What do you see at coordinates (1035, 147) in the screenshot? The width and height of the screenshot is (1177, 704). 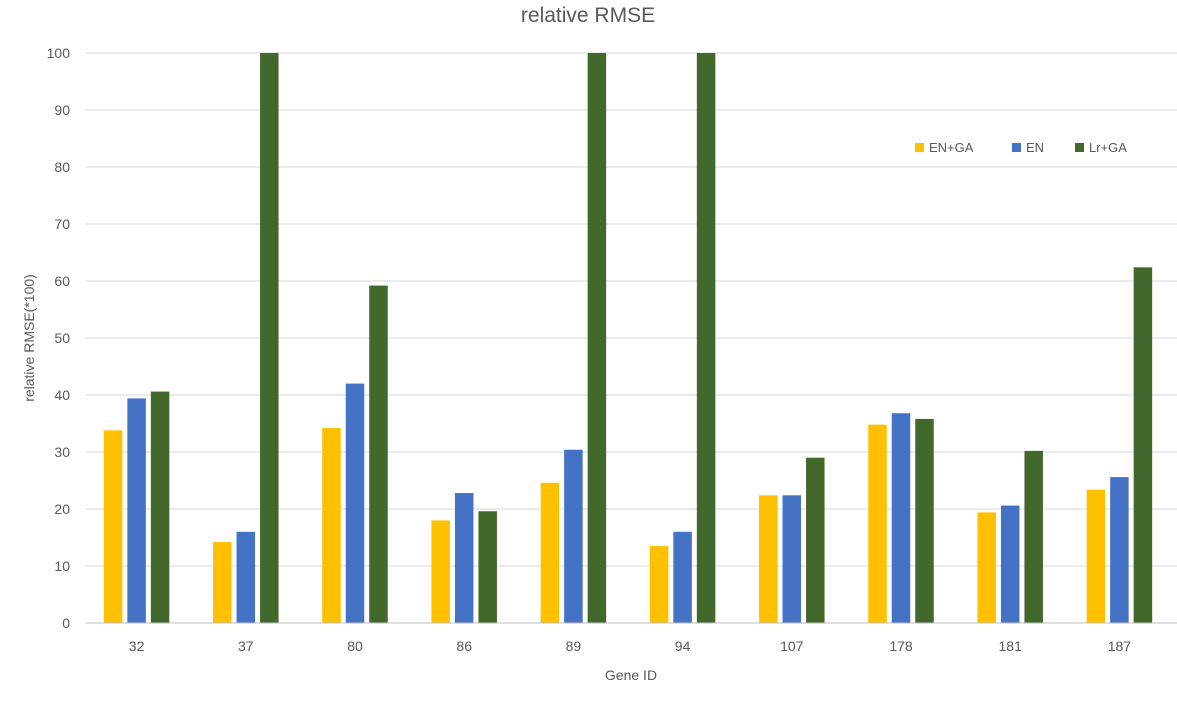 I see `legend-label: EN` at bounding box center [1035, 147].